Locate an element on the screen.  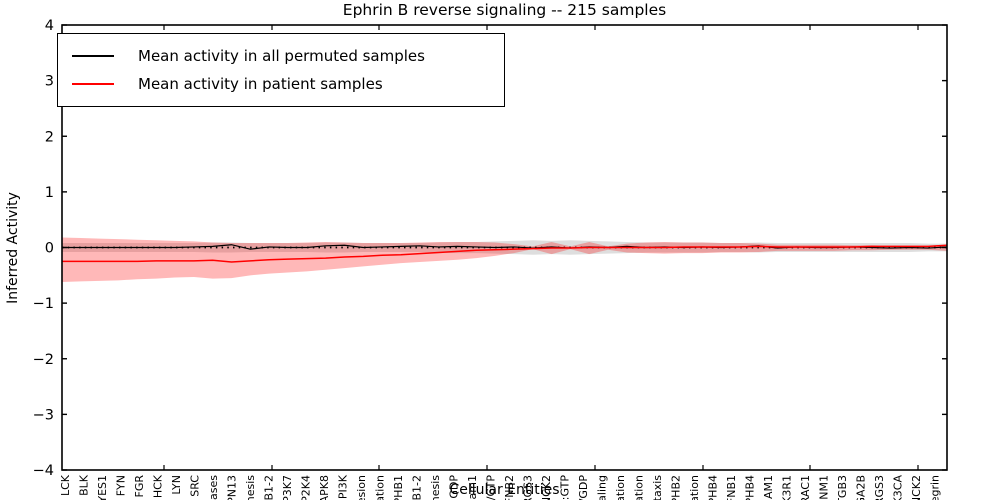
x-category-label: mol:GDP is located at coordinates (454, 487).